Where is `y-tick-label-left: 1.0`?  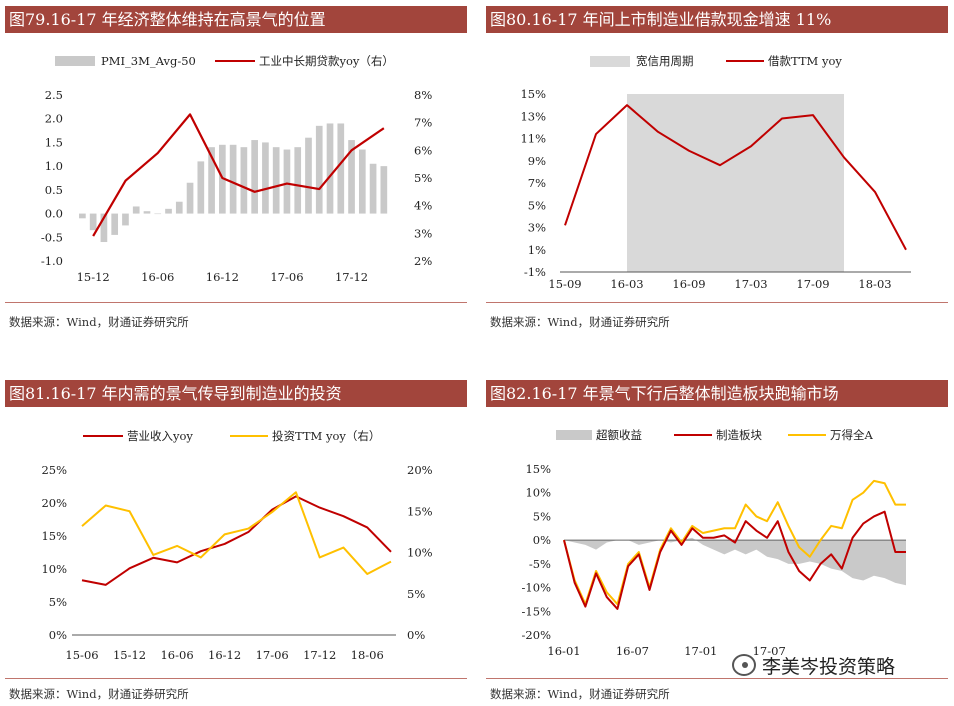 y-tick-label-left: 1.0 is located at coordinates (54, 166).